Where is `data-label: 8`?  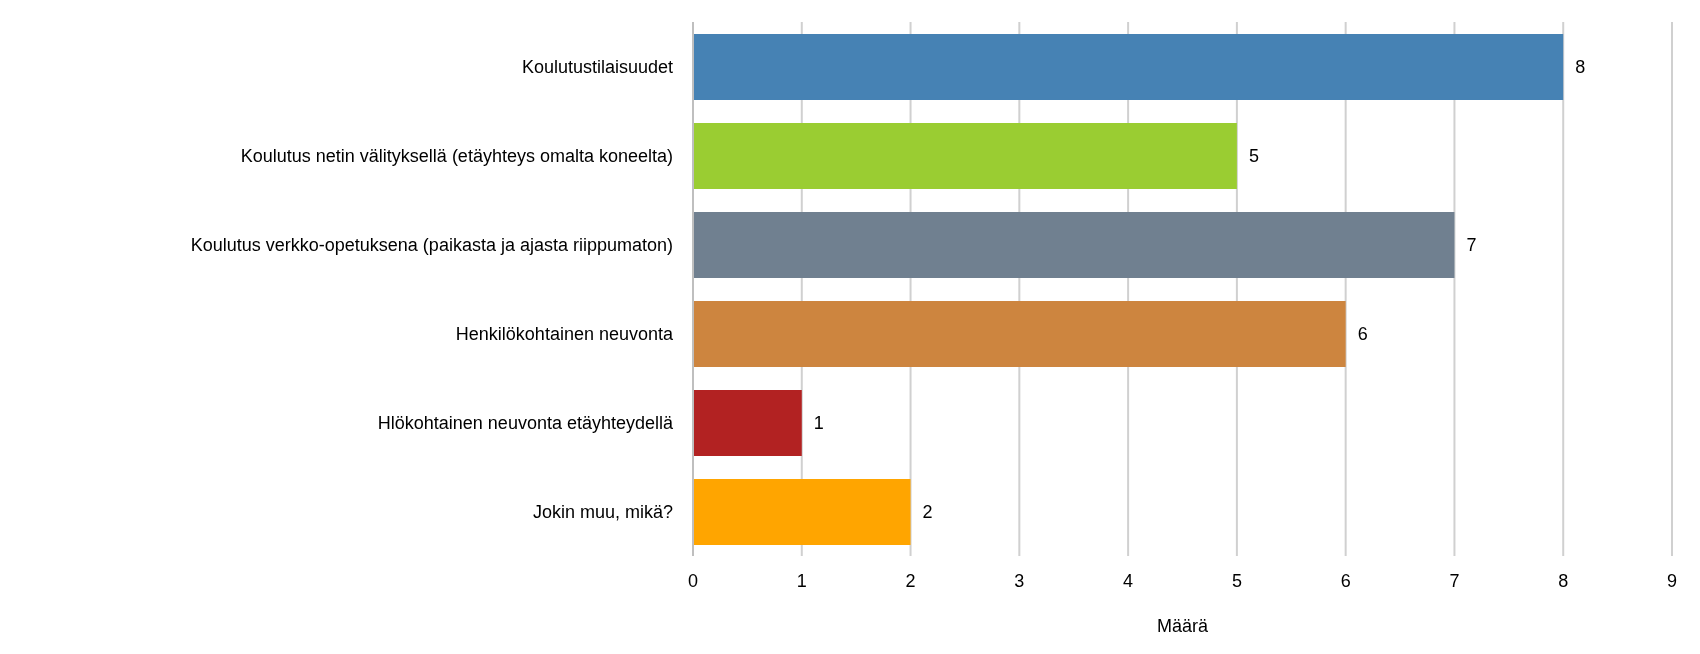 data-label: 8 is located at coordinates (1580, 67).